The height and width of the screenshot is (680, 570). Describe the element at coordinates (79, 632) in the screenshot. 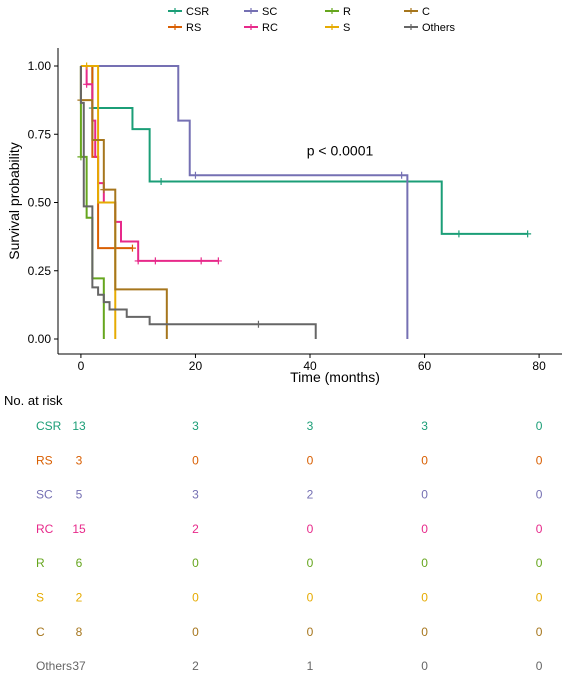

I see `risk-count: 8` at that location.